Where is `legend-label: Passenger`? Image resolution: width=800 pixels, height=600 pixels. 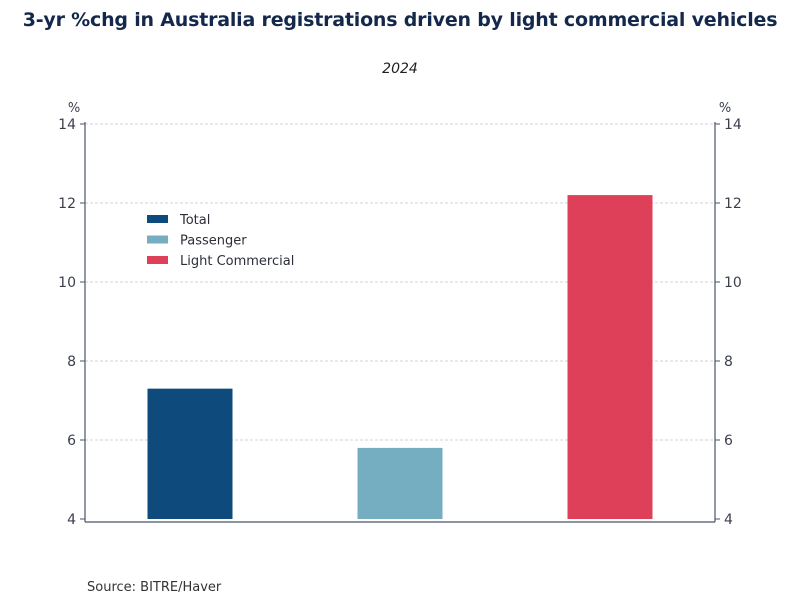 legend-label: Passenger is located at coordinates (213, 241).